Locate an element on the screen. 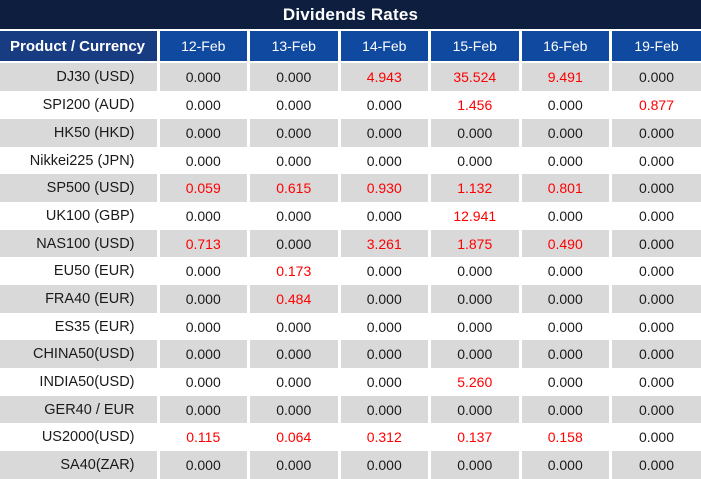 This screenshot has height=479, width=701. table-row: HK50 (HKD) 0.000 0.000 0.000 0.000 0.000 0.000 is located at coordinates (350, 133).